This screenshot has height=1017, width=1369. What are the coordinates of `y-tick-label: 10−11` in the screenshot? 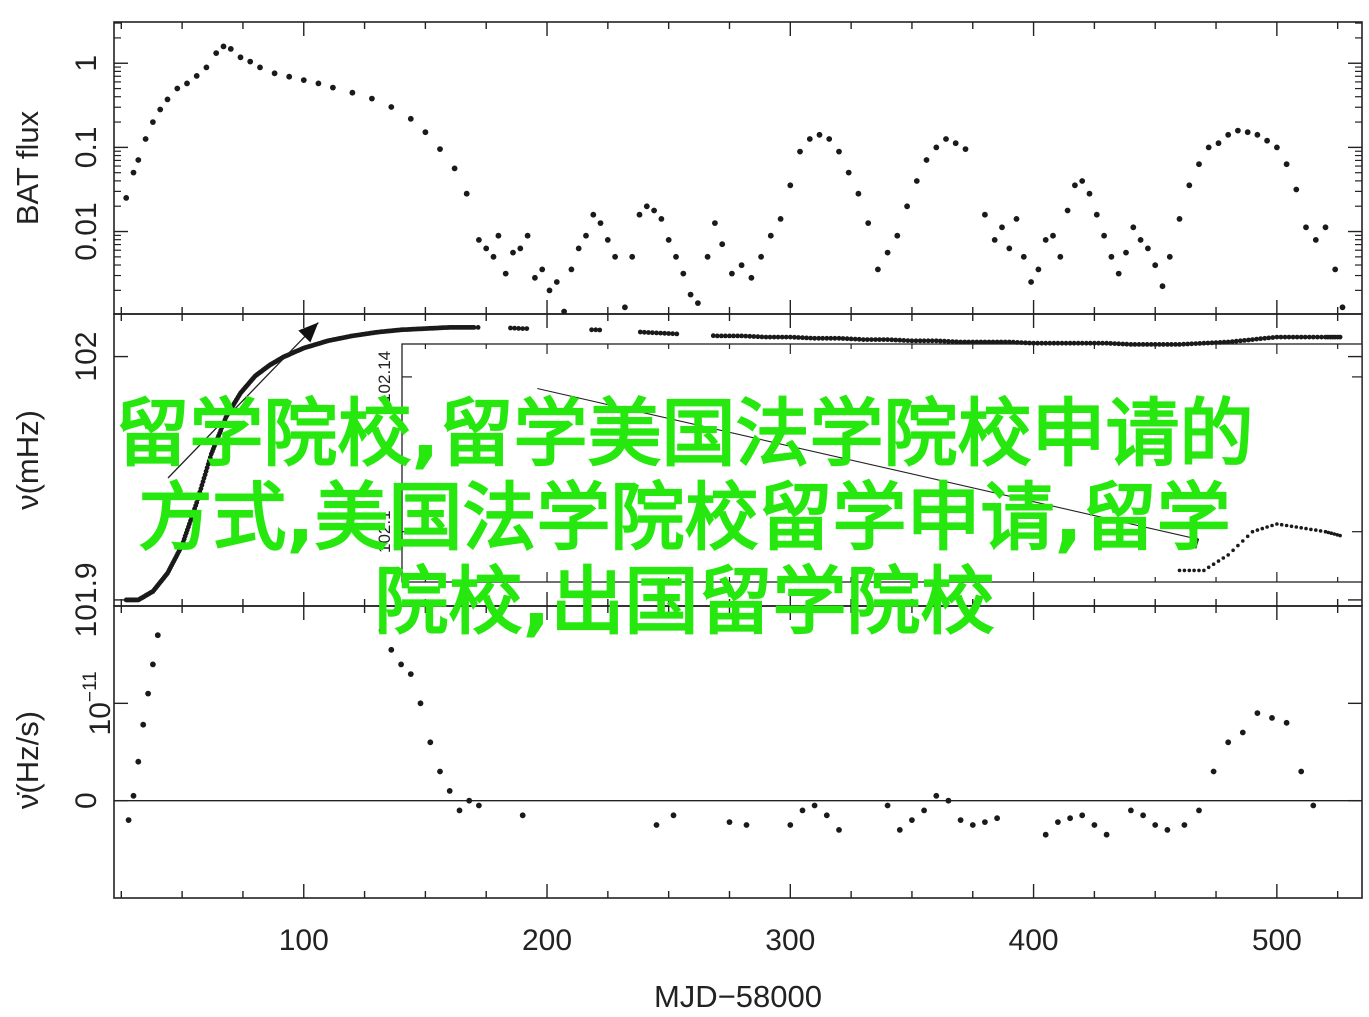 It's located at (98, 703).